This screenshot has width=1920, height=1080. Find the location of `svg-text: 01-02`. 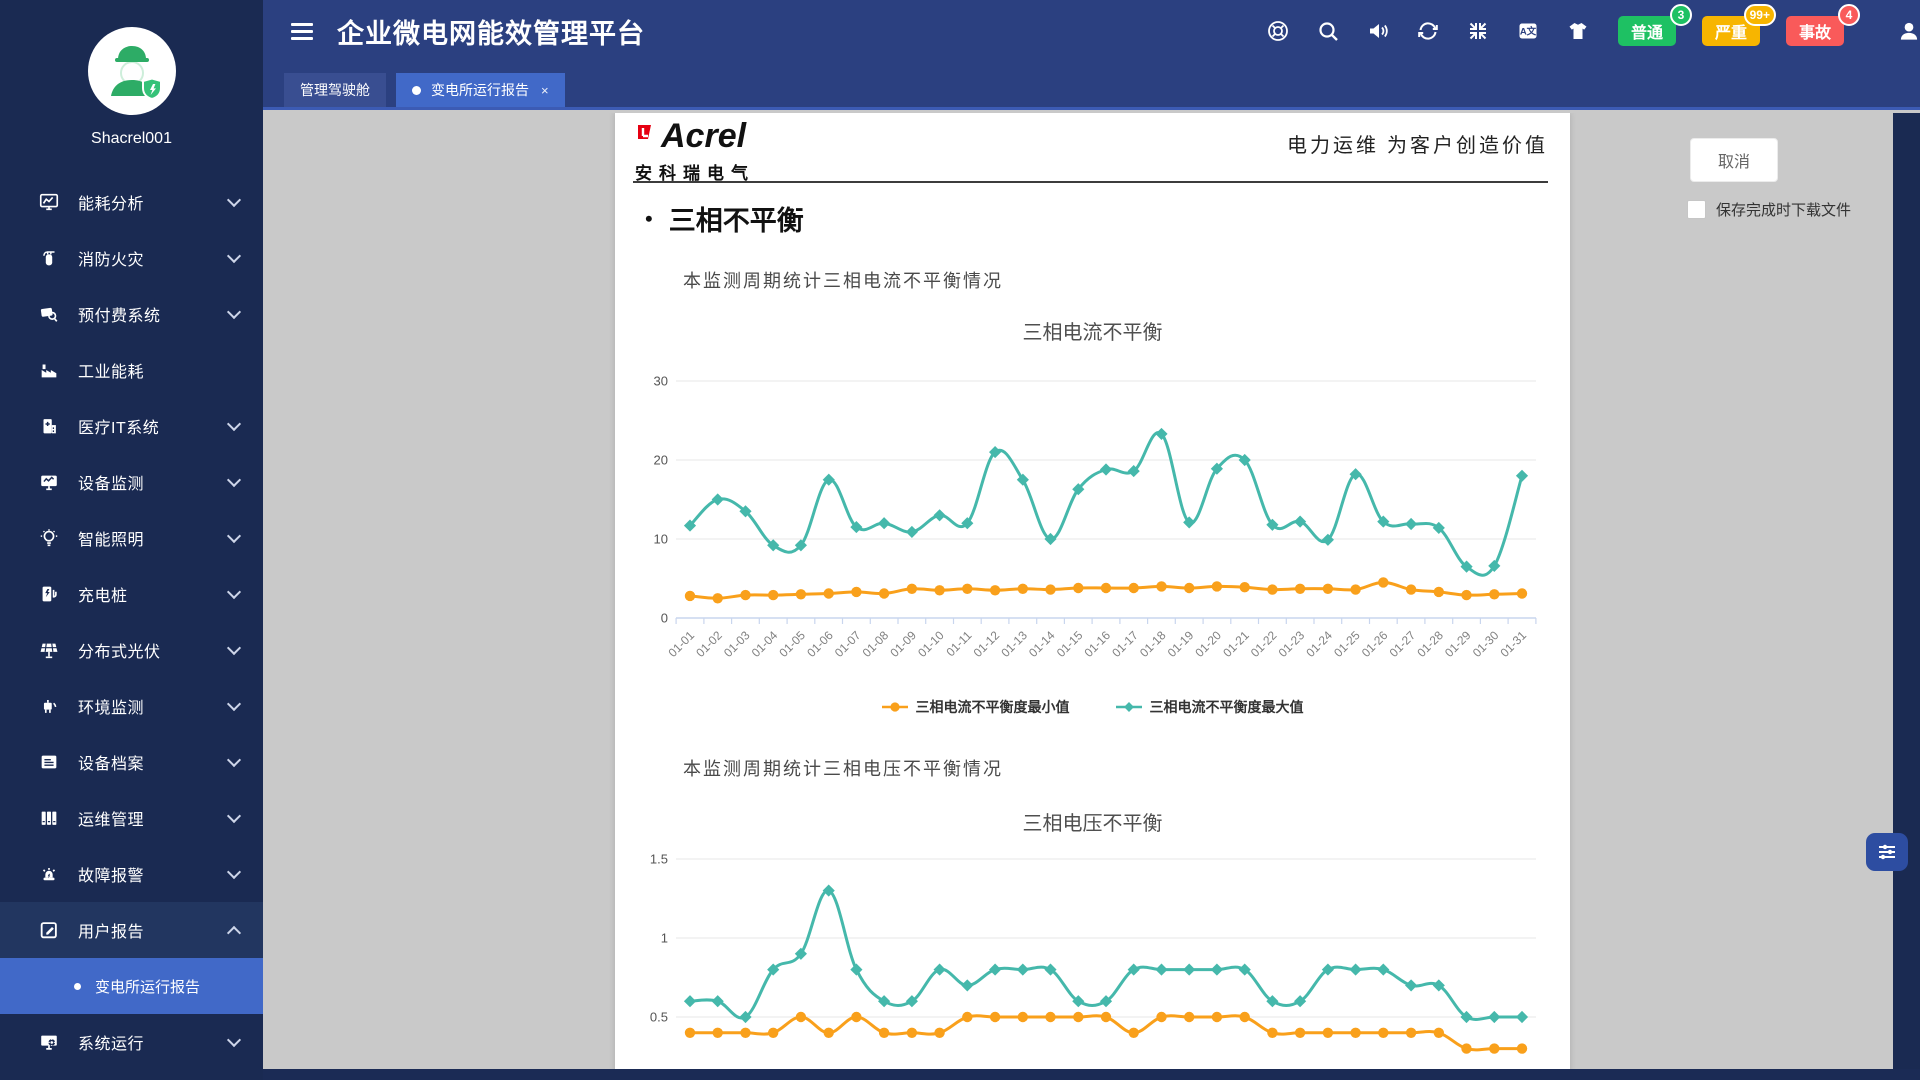

svg-text: 01-02 is located at coordinates (709, 644).